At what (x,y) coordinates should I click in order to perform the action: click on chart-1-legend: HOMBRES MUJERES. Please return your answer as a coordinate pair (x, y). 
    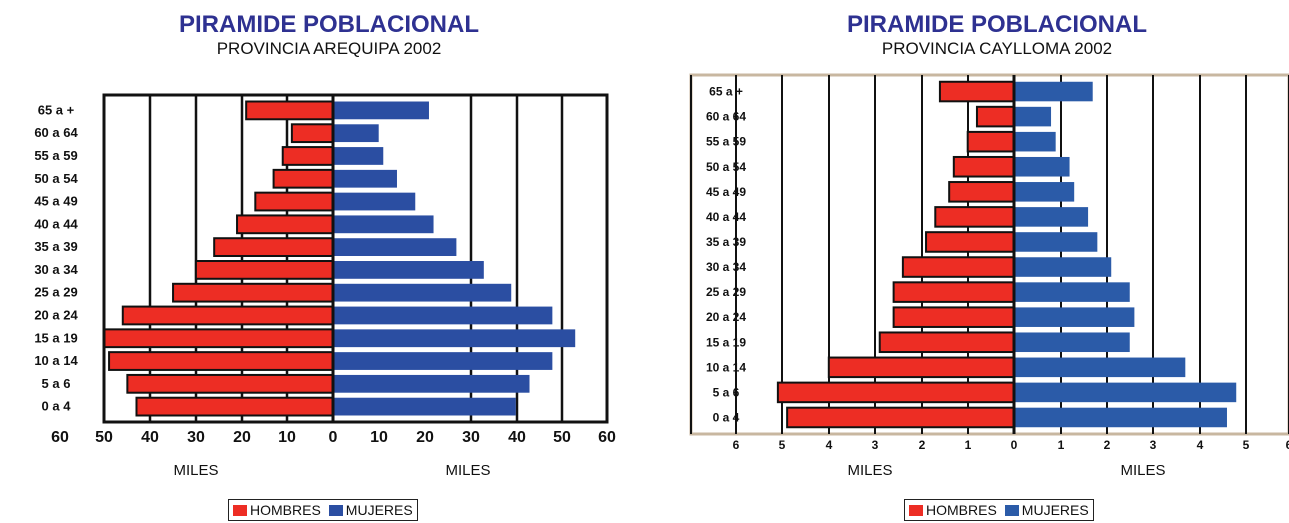
    Looking at the image, I should click on (323, 510).